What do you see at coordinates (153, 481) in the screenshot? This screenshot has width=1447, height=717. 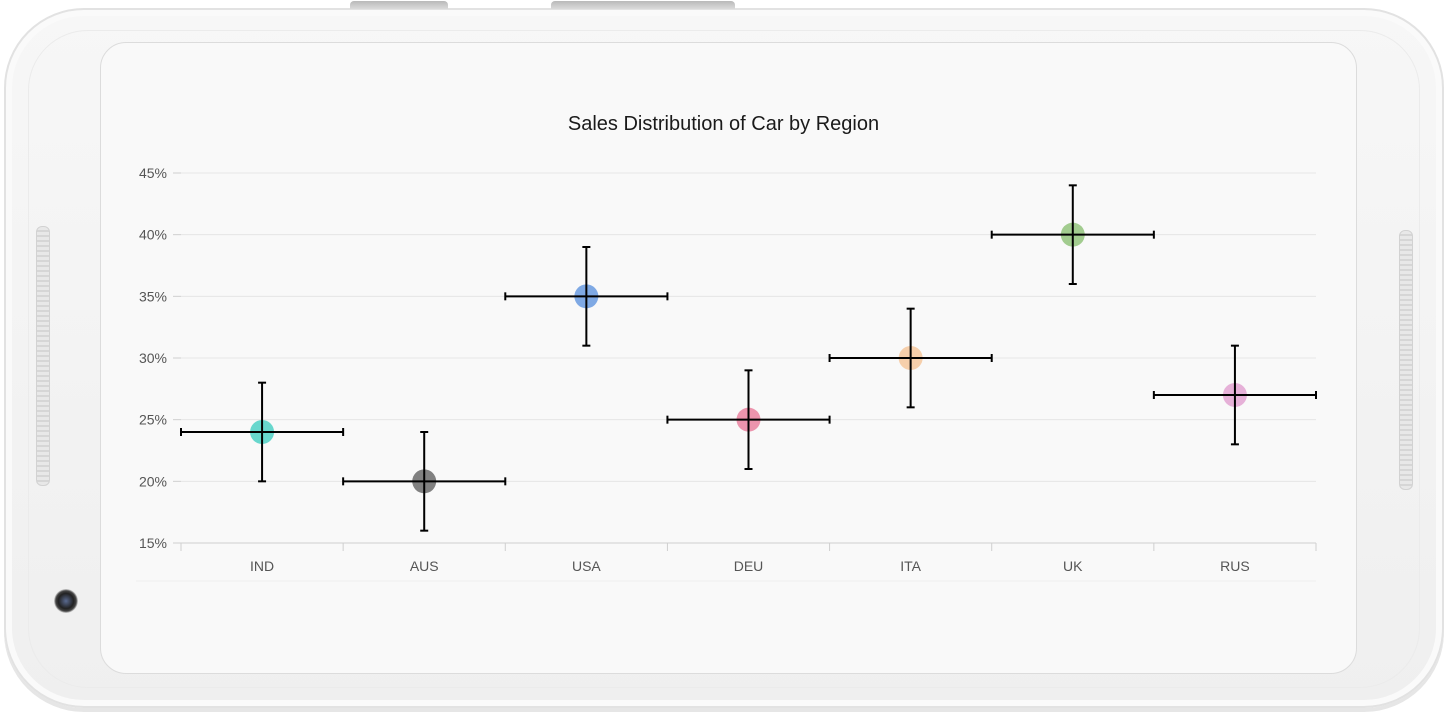 I see `y-tick-label: 20%` at bounding box center [153, 481].